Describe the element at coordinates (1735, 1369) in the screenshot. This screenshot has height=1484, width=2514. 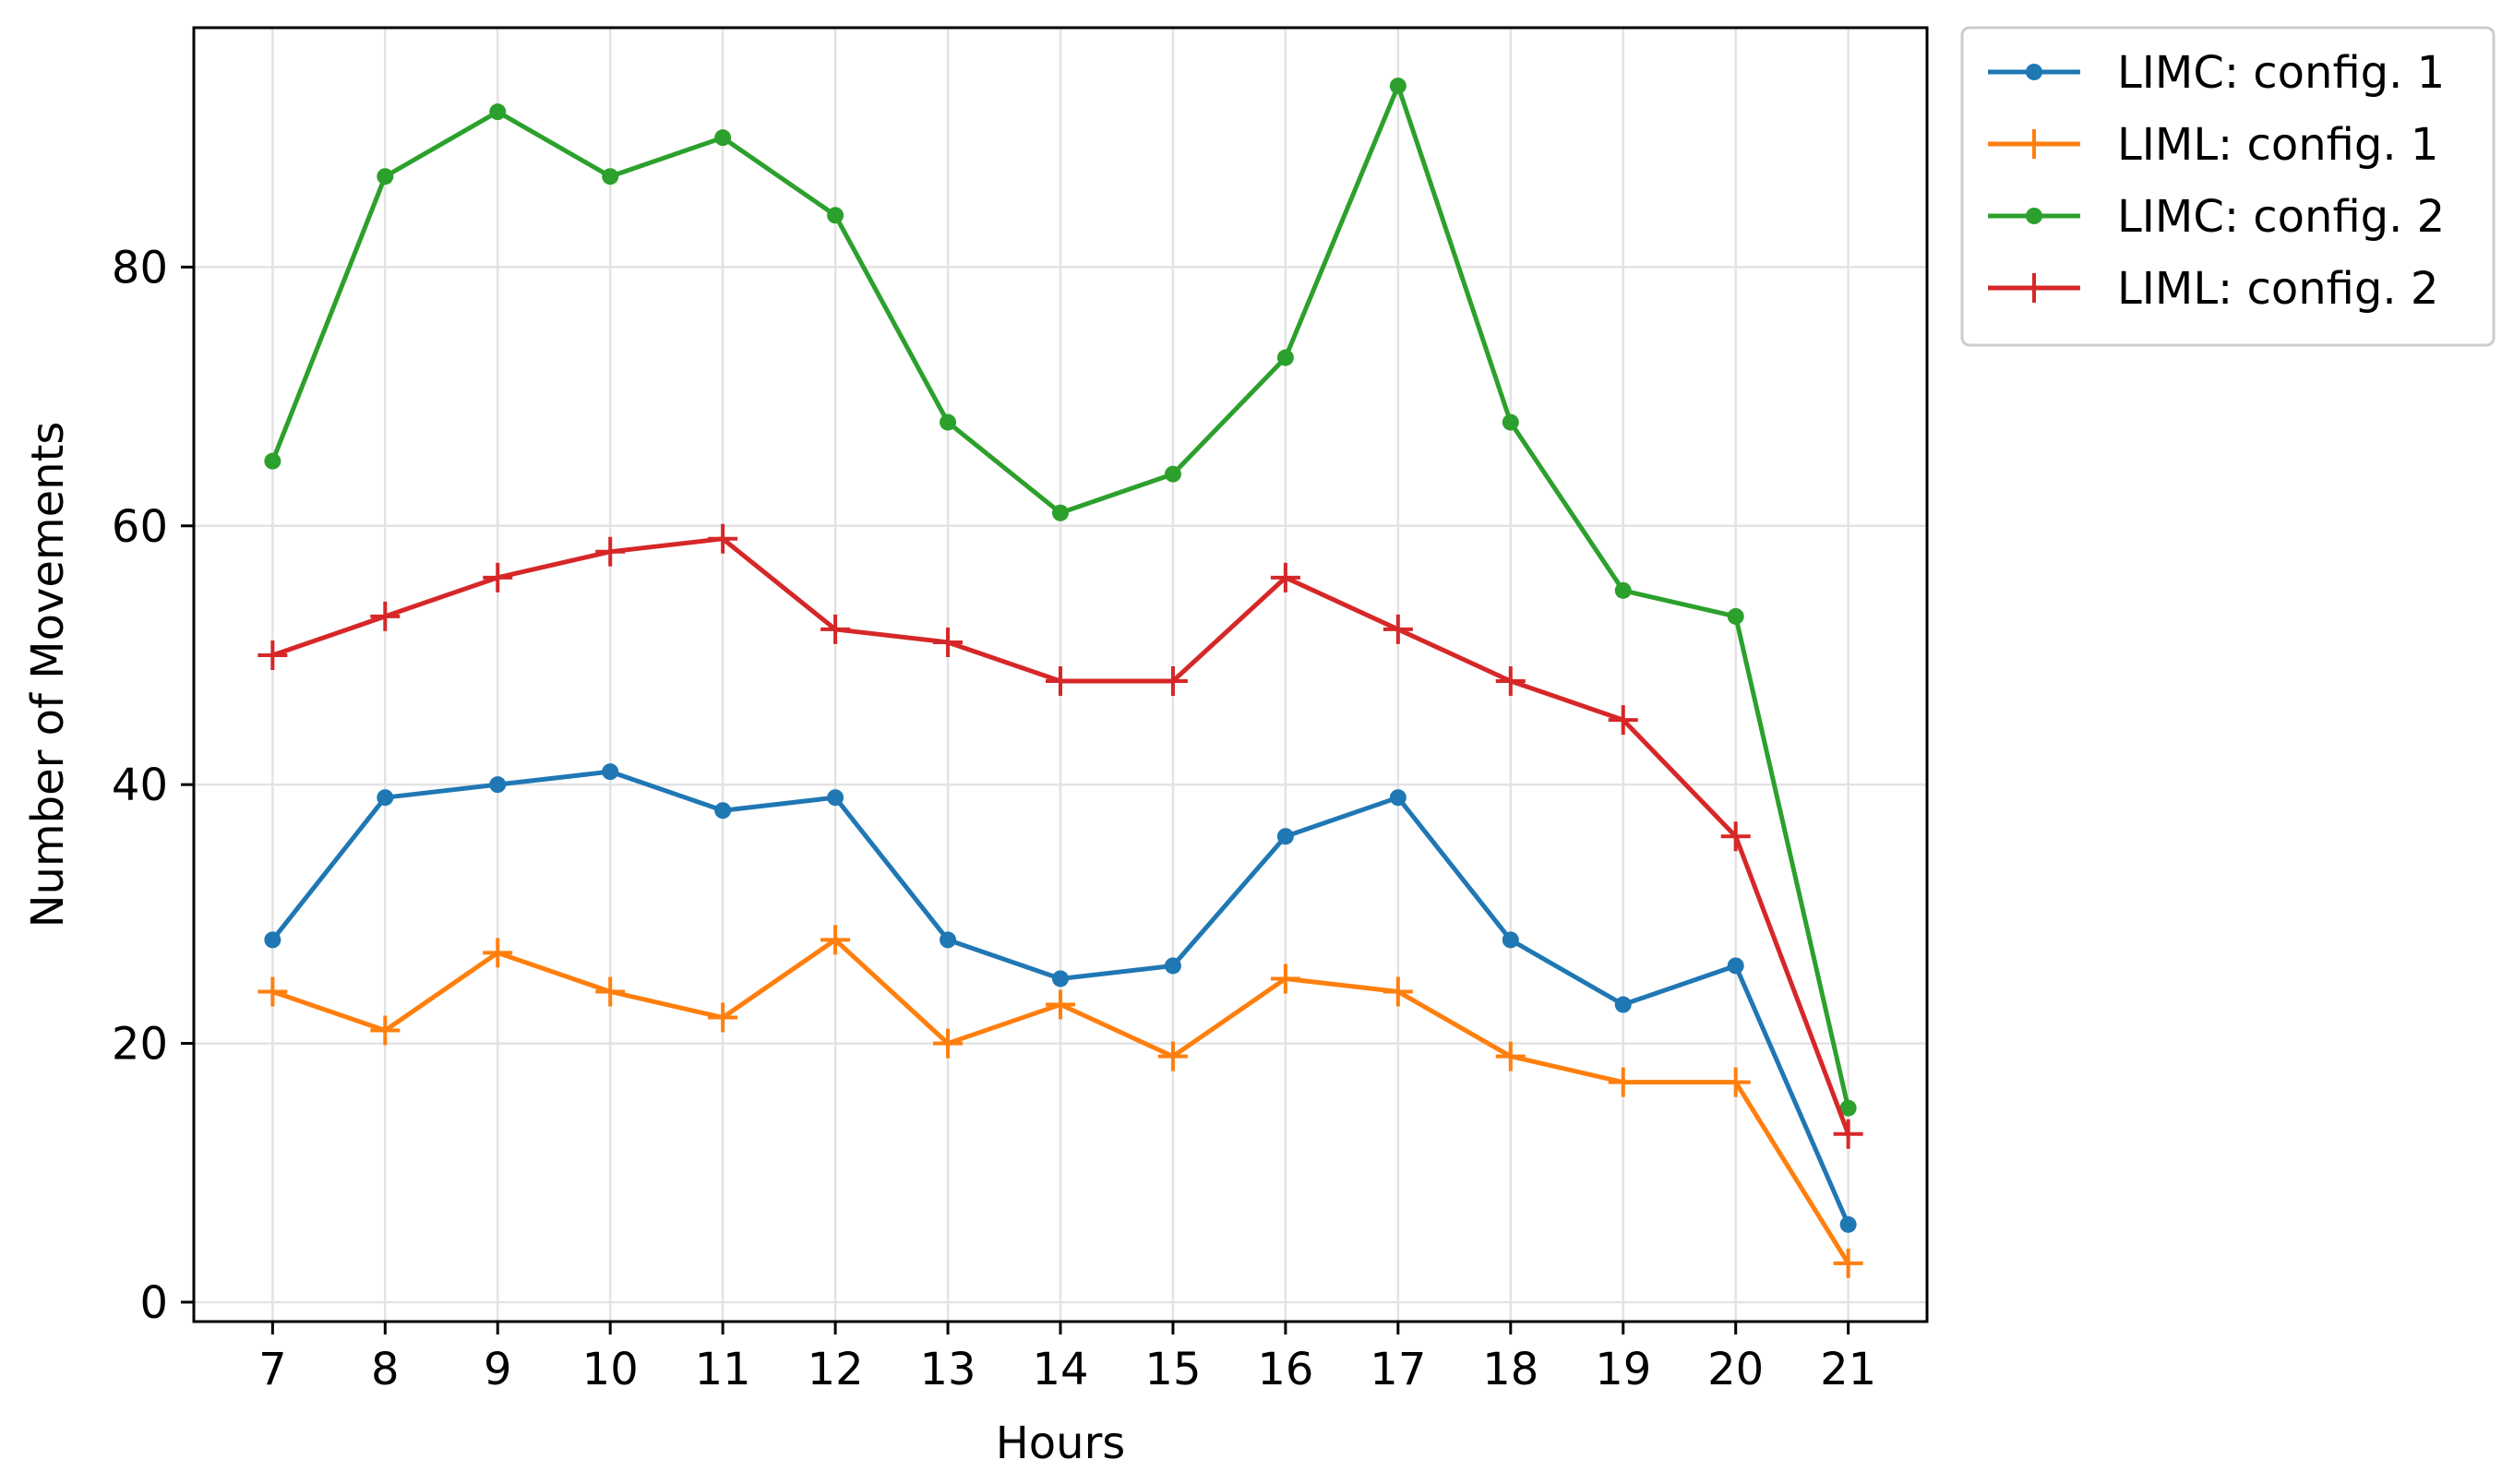
I see `x-tick-label: 20` at that location.